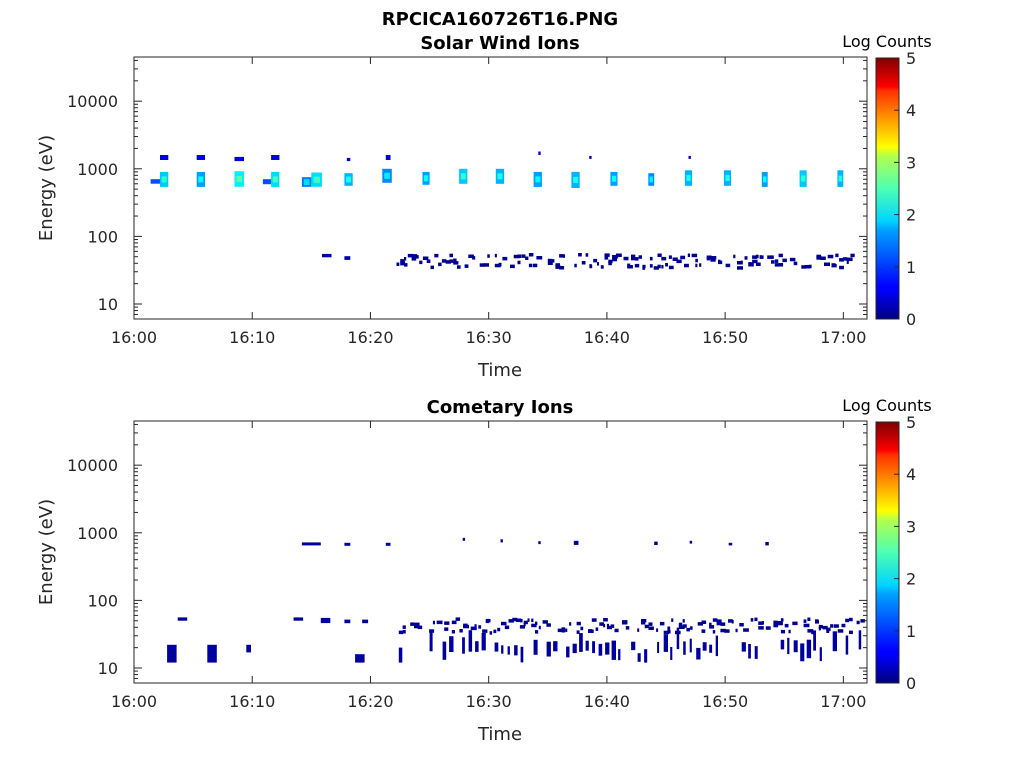 This screenshot has width=1024, height=768. Describe the element at coordinates (92, 101) in the screenshot. I see `y-tick-label: 10000` at that location.